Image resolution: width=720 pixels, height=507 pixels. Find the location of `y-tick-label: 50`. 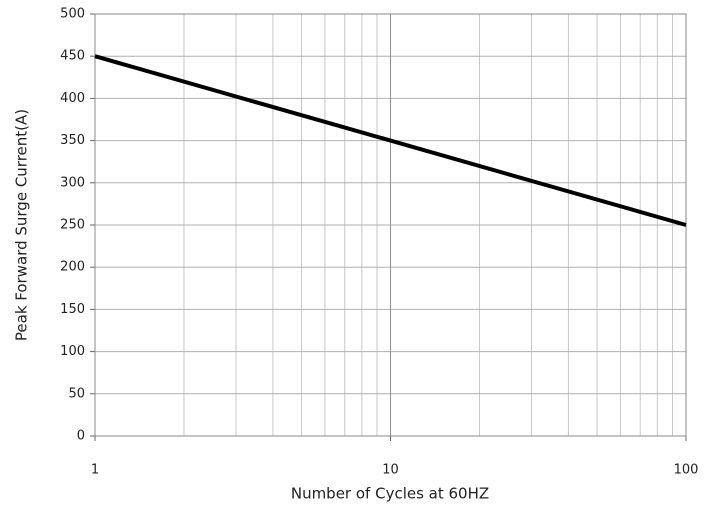

y-tick-label: 50 is located at coordinates (76, 393).